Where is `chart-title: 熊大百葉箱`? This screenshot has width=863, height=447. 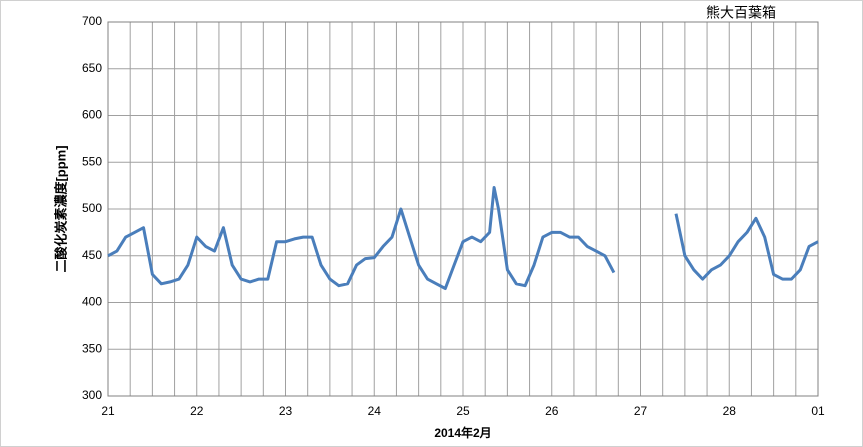
chart-title: 熊大百葉箱 is located at coordinates (741, 13).